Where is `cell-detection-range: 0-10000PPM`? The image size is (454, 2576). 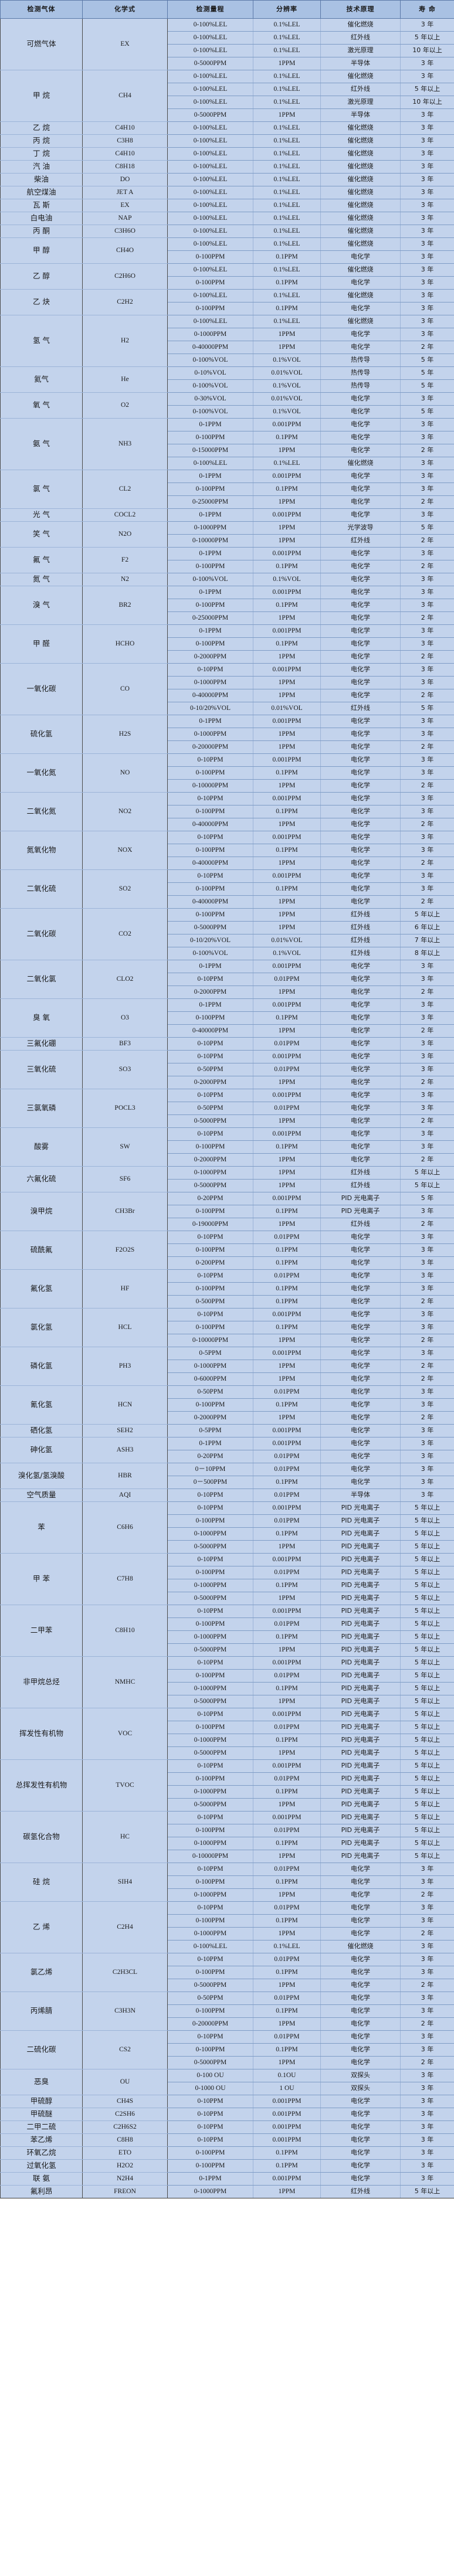 cell-detection-range: 0-10000PPM is located at coordinates (210, 786).